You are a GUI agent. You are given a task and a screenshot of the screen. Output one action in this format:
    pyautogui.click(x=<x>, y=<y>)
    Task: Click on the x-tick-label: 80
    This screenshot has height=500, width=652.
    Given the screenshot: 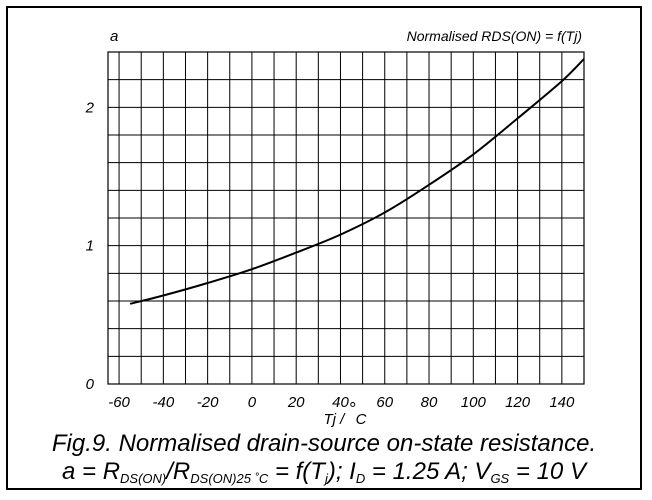 What is the action you would take?
    pyautogui.click(x=429, y=402)
    